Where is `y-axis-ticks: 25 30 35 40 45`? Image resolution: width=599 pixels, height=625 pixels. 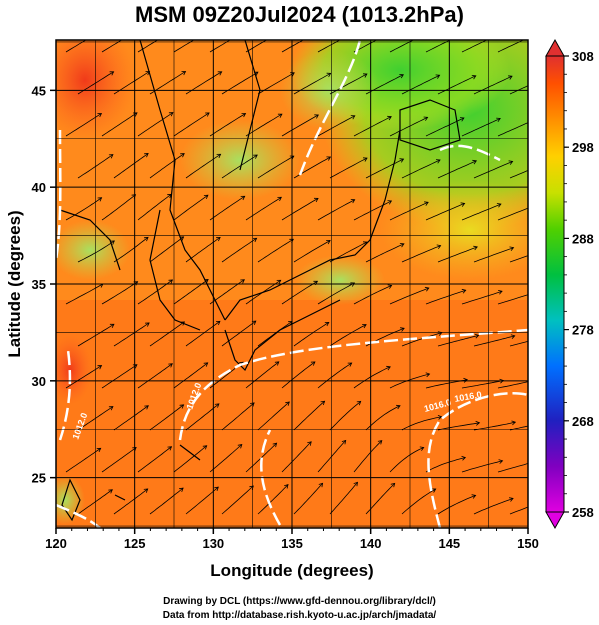 y-axis-ticks: 25 30 35 40 45 is located at coordinates (44, 284).